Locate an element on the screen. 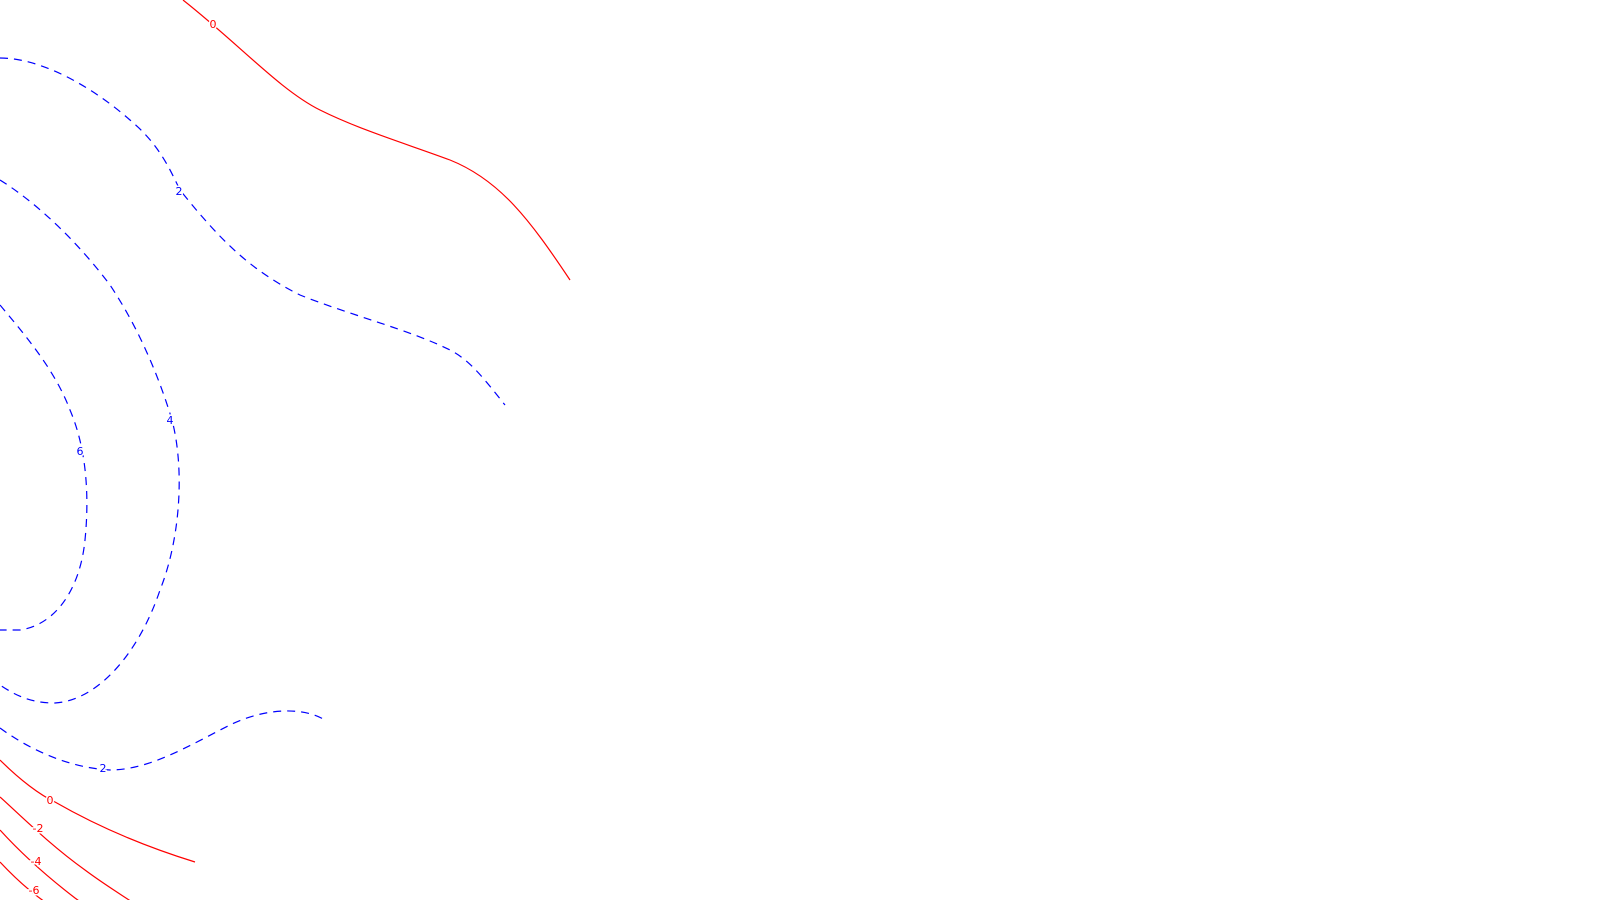 The image size is (1600, 900). contour-label-red-minus-4: -4 is located at coordinates (36, 861).